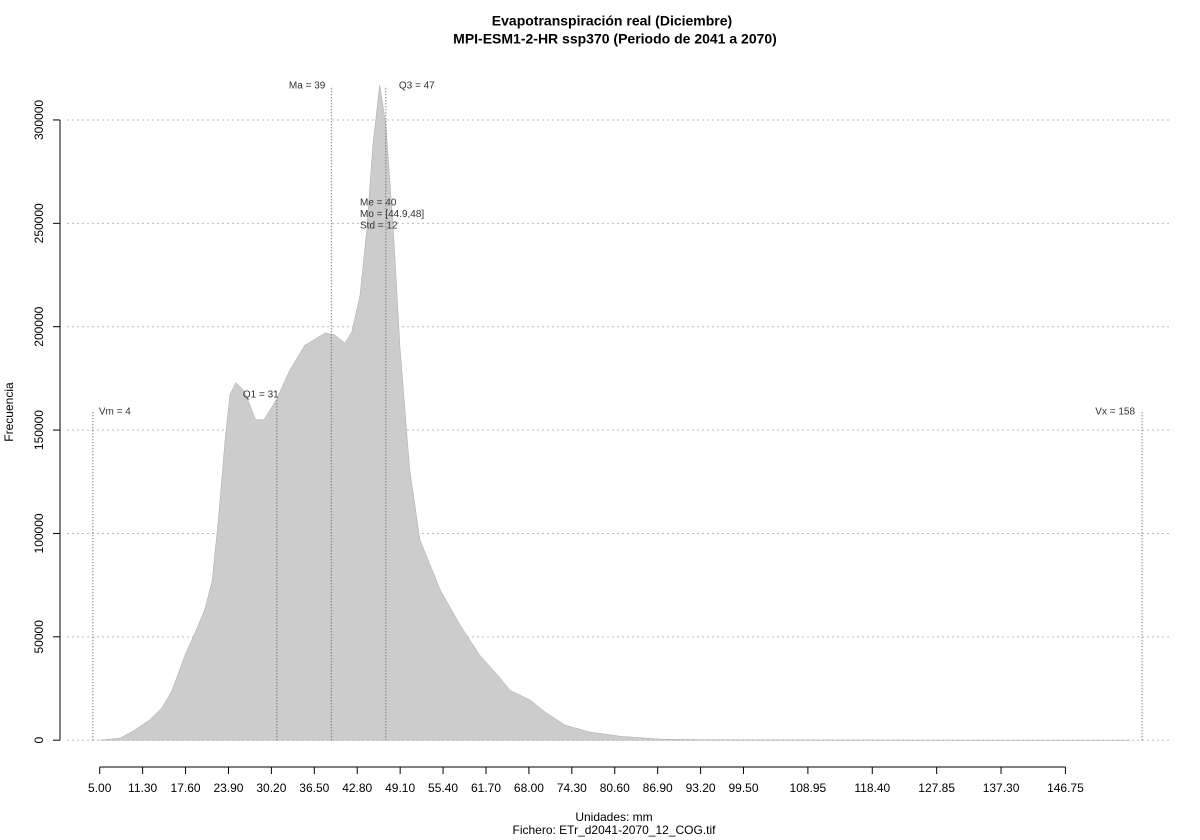  Describe the element at coordinates (271, 788) in the screenshot. I see `x-tick-label: 30.20` at that location.